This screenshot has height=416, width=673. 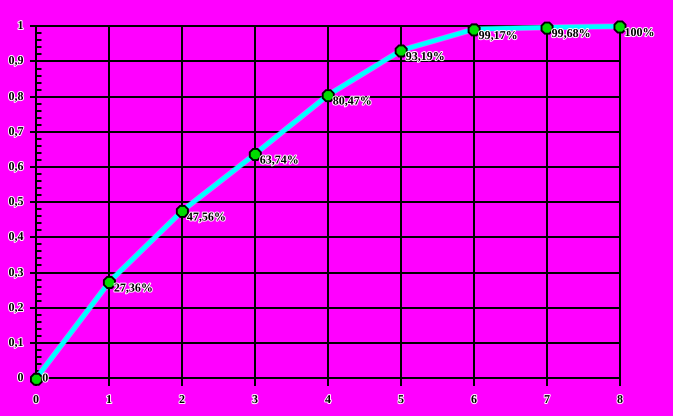 What do you see at coordinates (133, 288) in the screenshot?
I see `svg-text: 27,36%` at bounding box center [133, 288].